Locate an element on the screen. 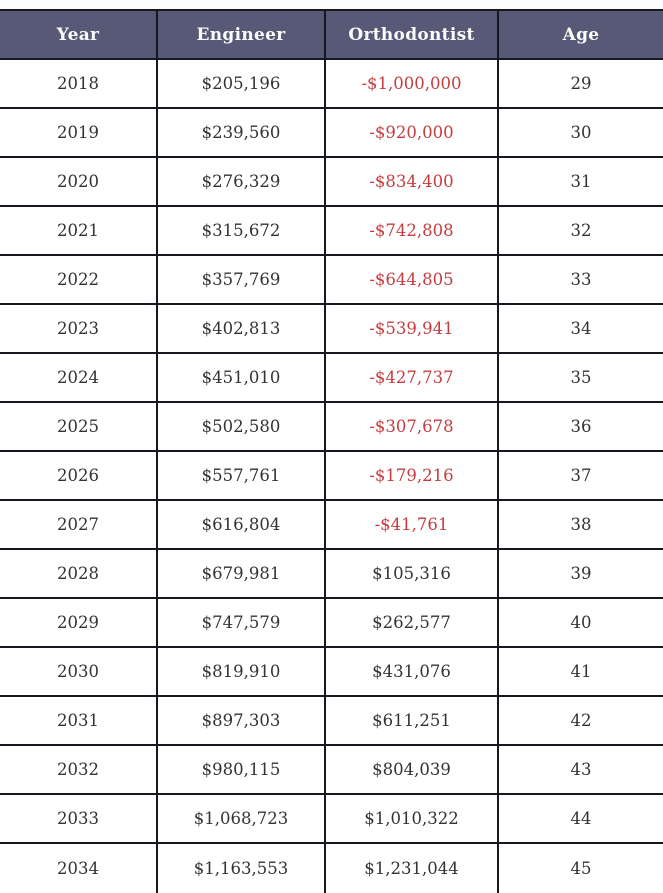  cell-year: 2024 is located at coordinates (79, 378).